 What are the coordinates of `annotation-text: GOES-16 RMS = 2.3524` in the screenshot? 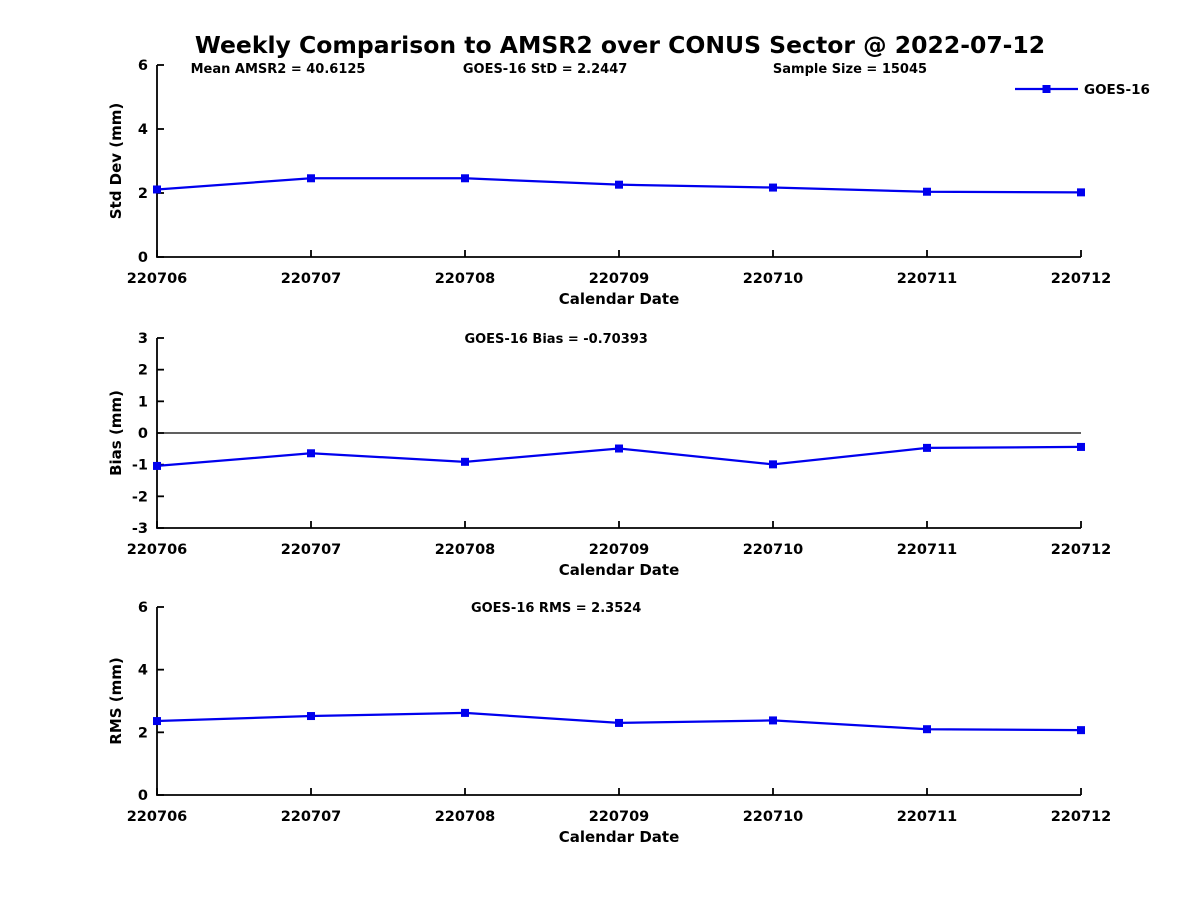 It's located at (556, 608).